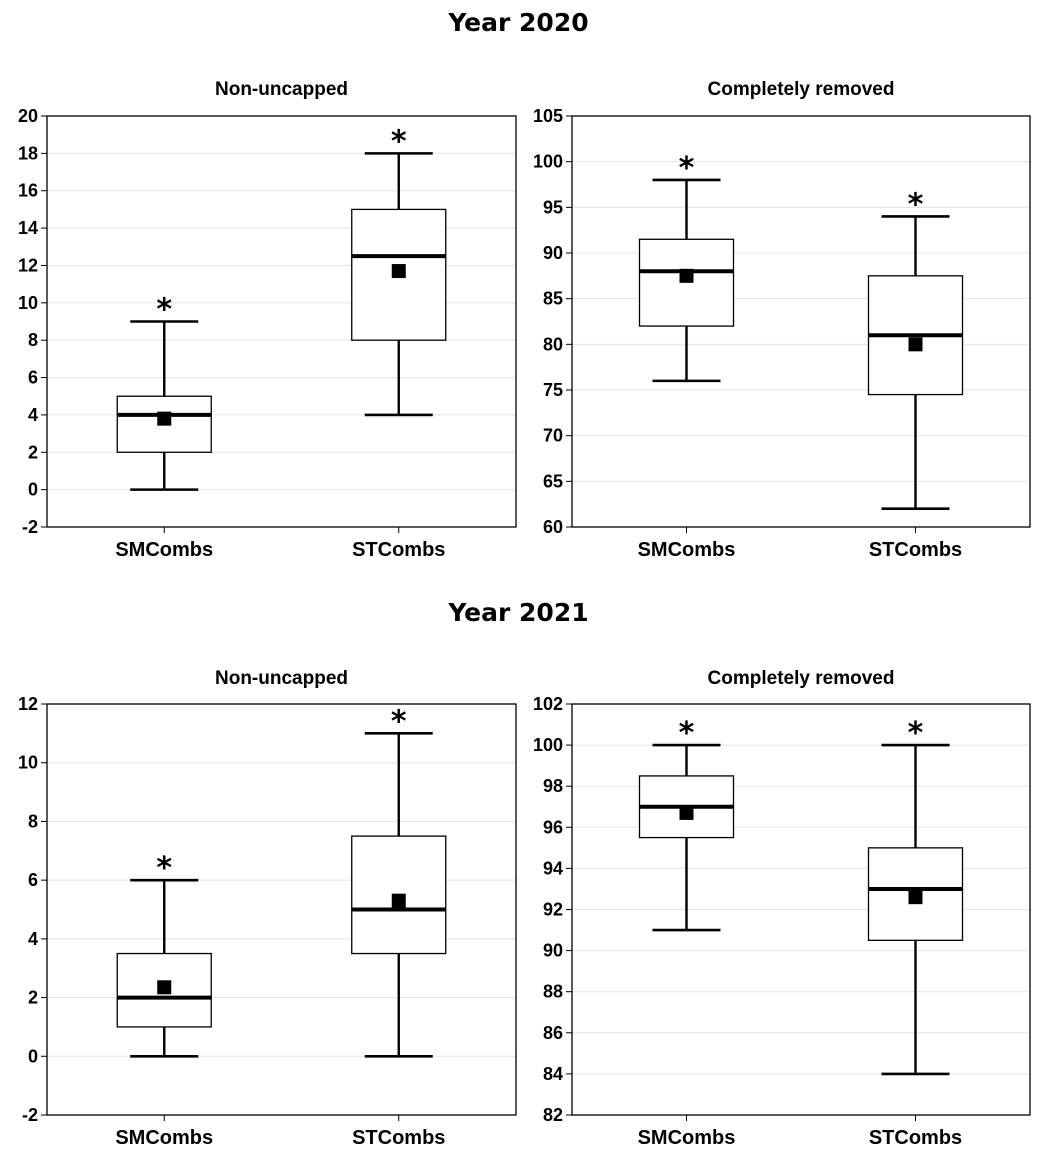 This screenshot has width=1037, height=1149. I want to click on panel-0-xtick-label-stcombs: STCombs, so click(398, 550).